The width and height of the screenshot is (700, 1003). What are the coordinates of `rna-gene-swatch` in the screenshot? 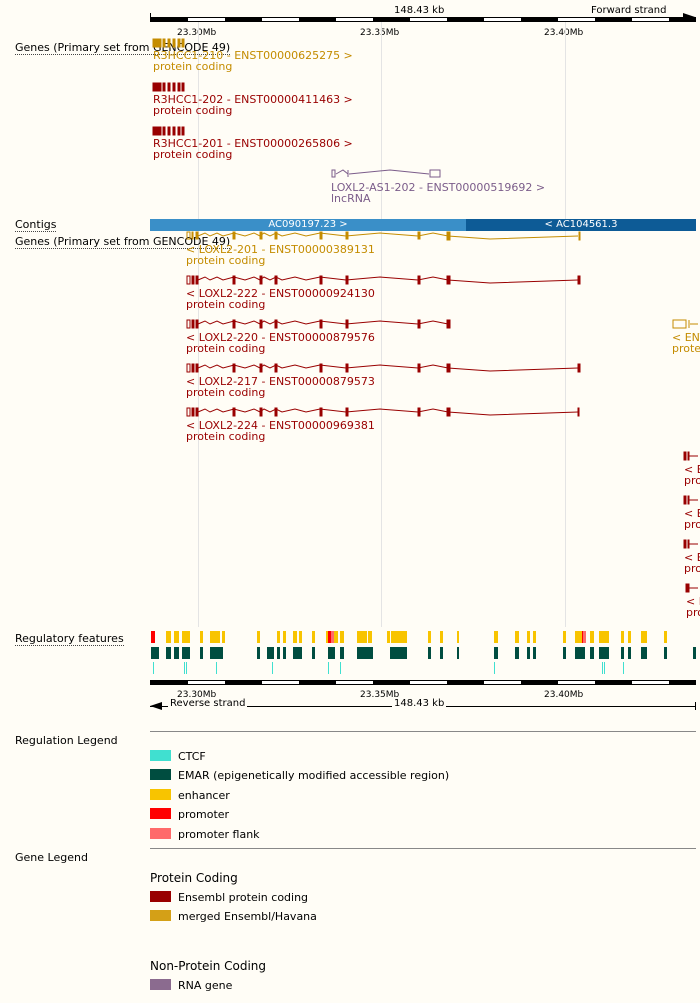 It's located at (160, 984).